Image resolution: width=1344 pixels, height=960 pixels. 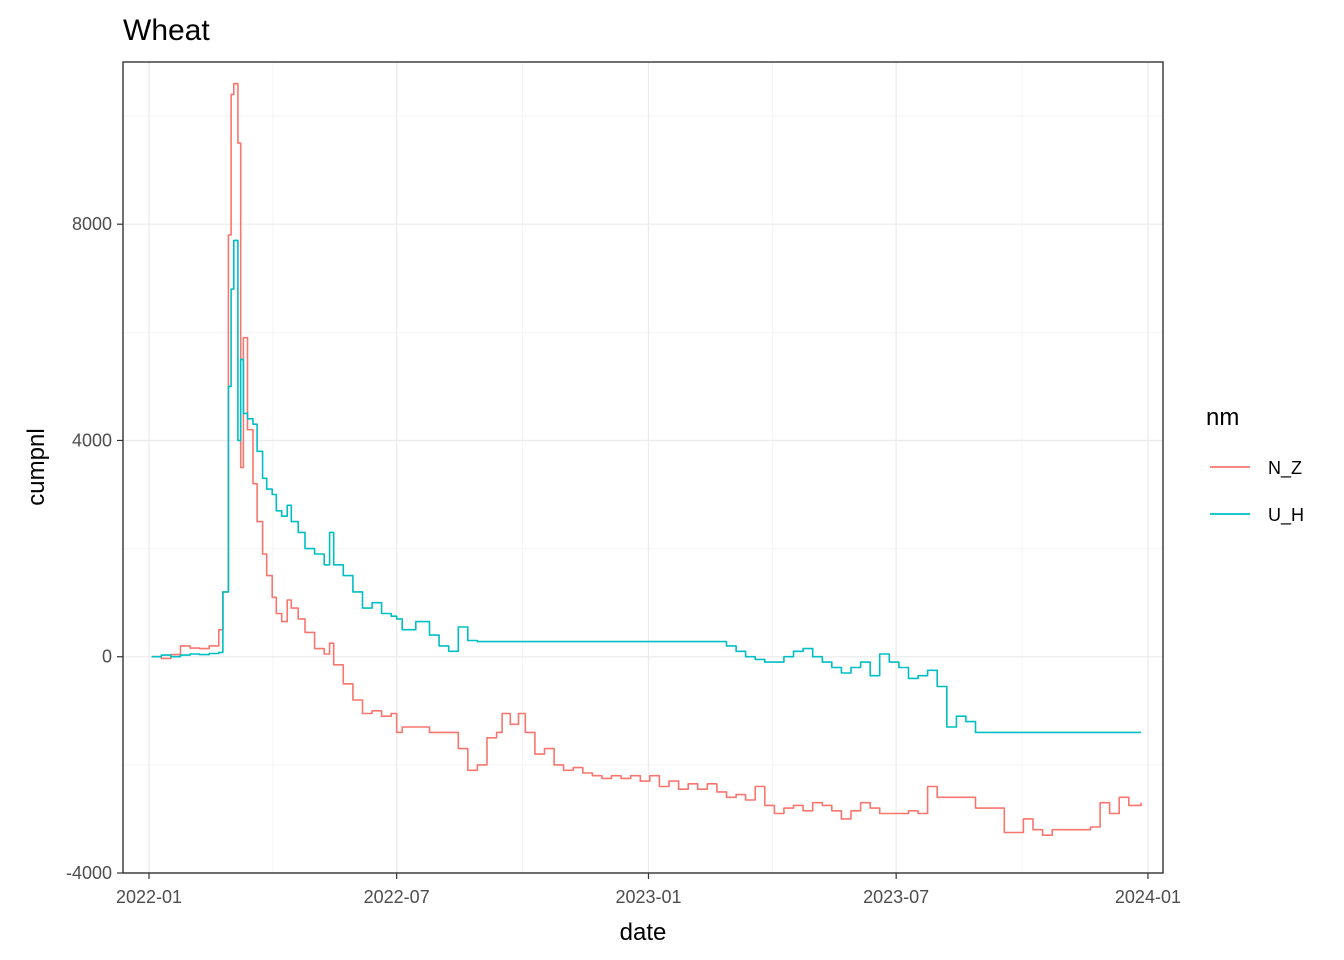 I want to click on legend-label: U_H, so click(x=1286, y=515).